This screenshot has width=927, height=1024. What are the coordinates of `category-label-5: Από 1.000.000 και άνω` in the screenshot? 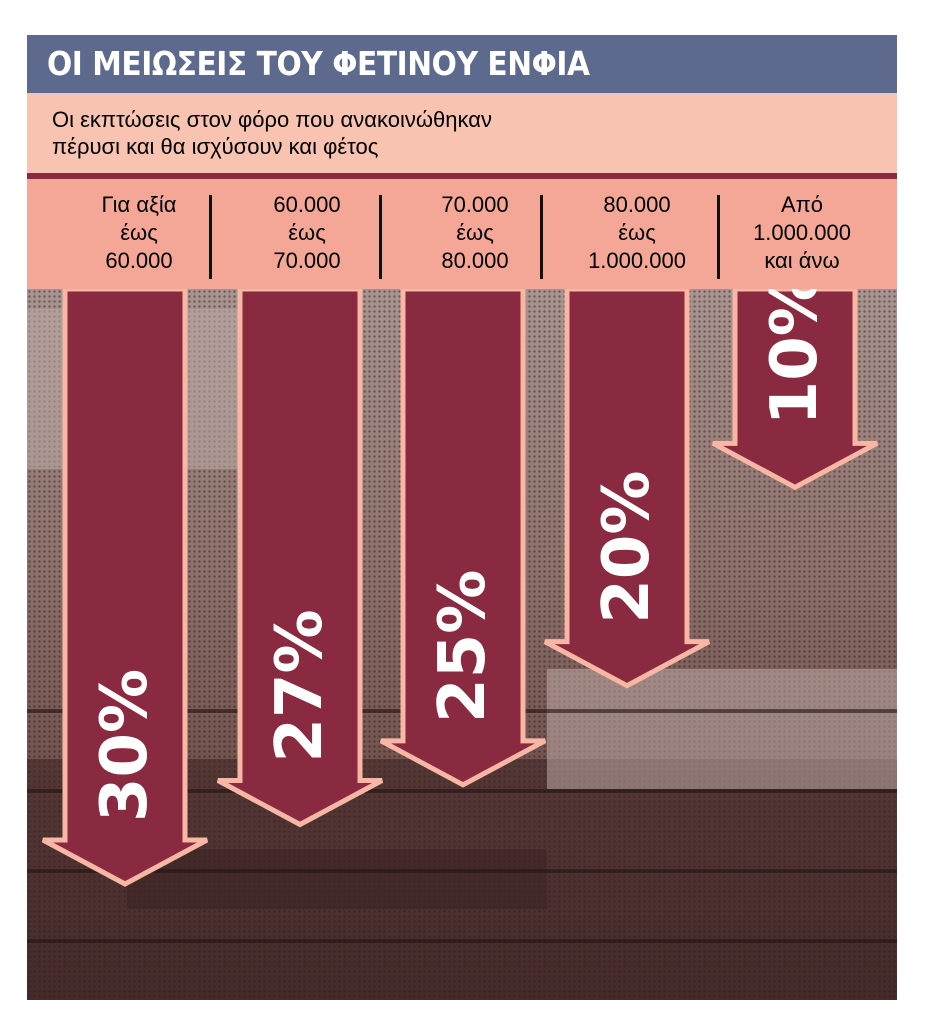 It's located at (802, 232).